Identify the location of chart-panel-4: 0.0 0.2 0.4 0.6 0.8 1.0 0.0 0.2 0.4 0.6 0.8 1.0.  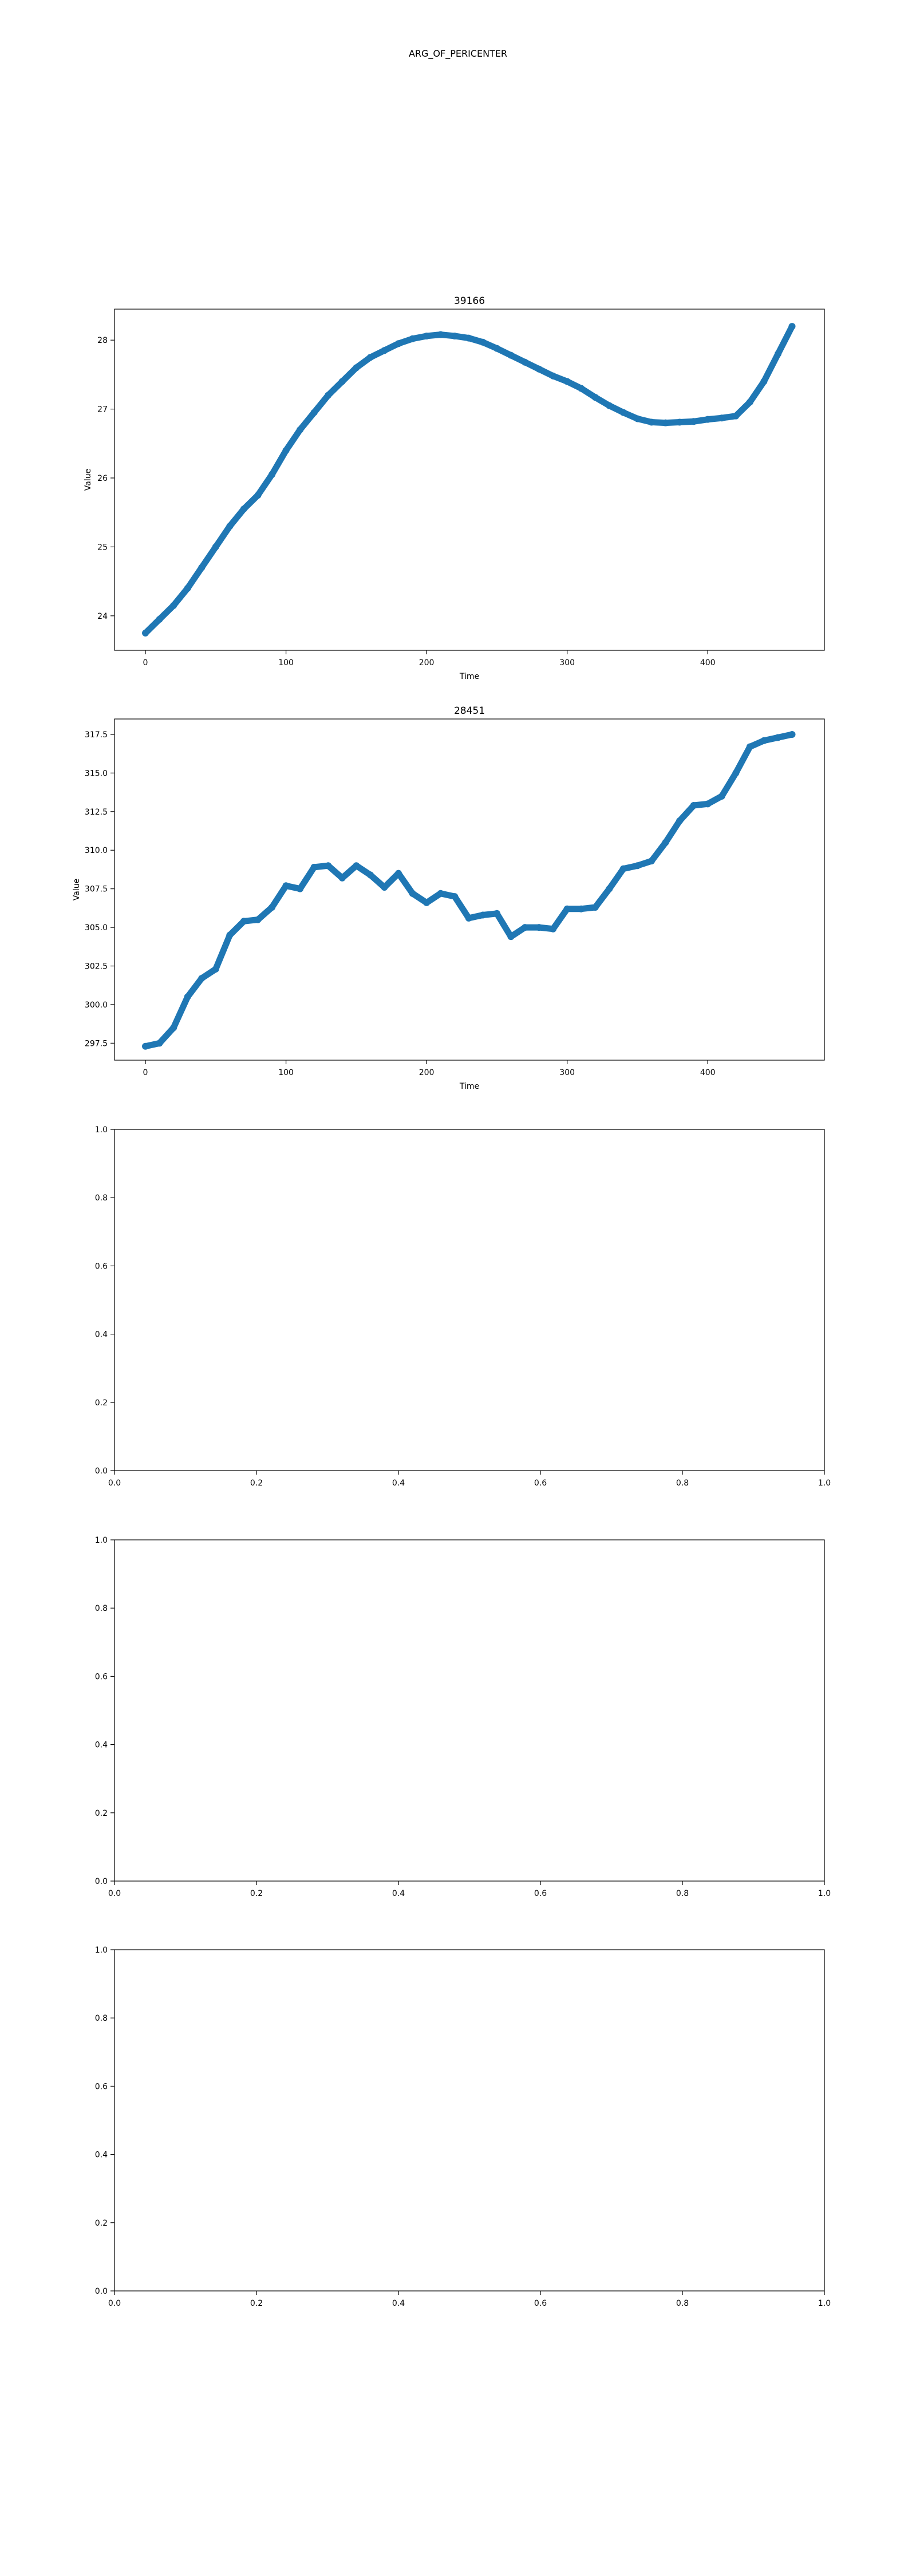
(463, 1717).